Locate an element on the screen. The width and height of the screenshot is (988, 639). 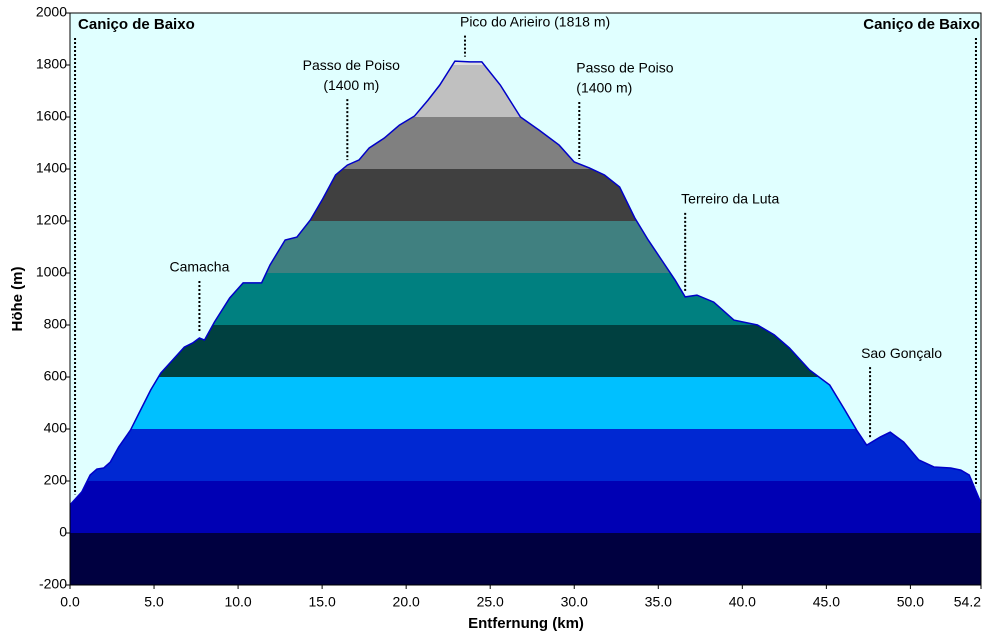
x-tick-label: 30.0 is located at coordinates (574, 602).